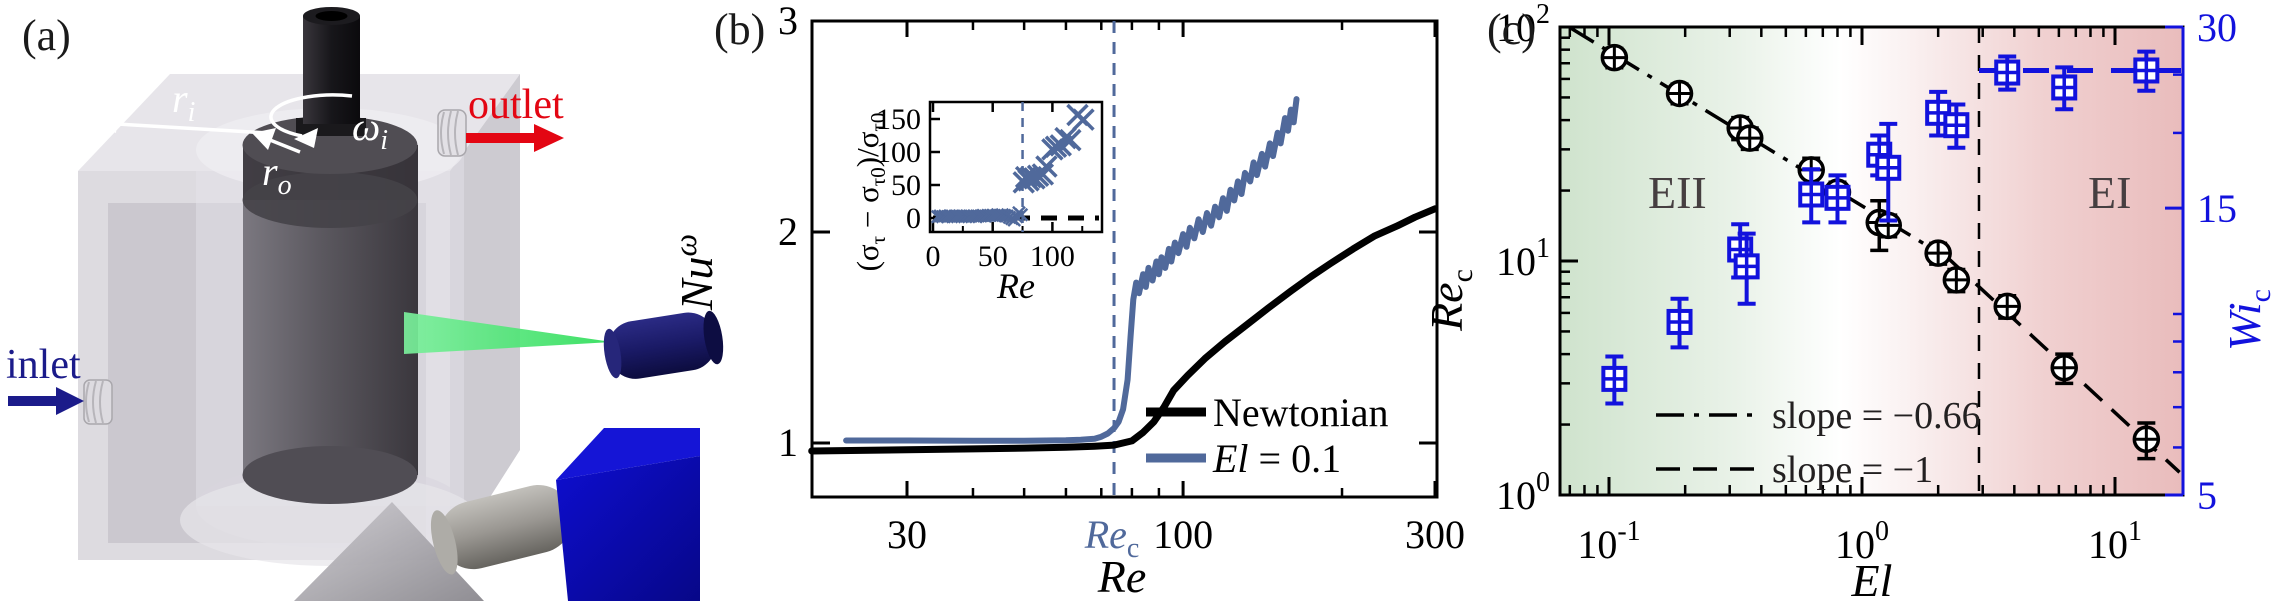 The image size is (2286, 601). What do you see at coordinates (515, 138) in the screenshot?
I see `outlet-arrow` at bounding box center [515, 138].